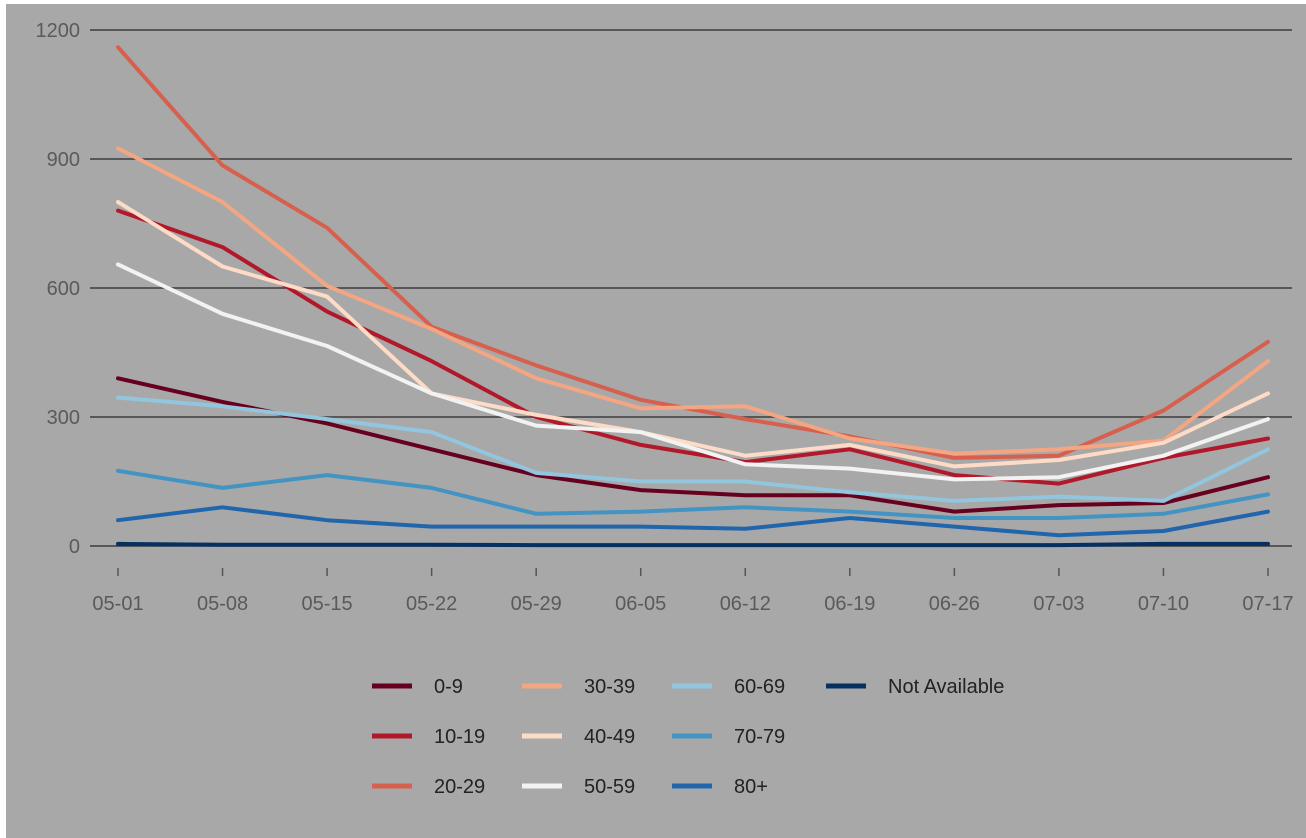  Describe the element at coordinates (640, 604) in the screenshot. I see `x-tick-label: 06-05` at that location.